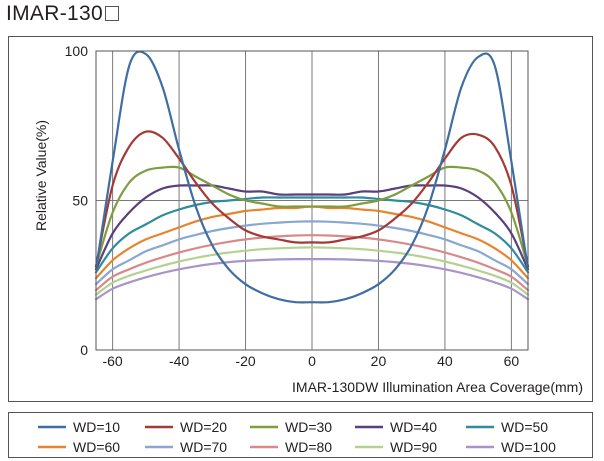 The image size is (604, 461). I want to click on y-tick-label: 0, so click(84, 350).